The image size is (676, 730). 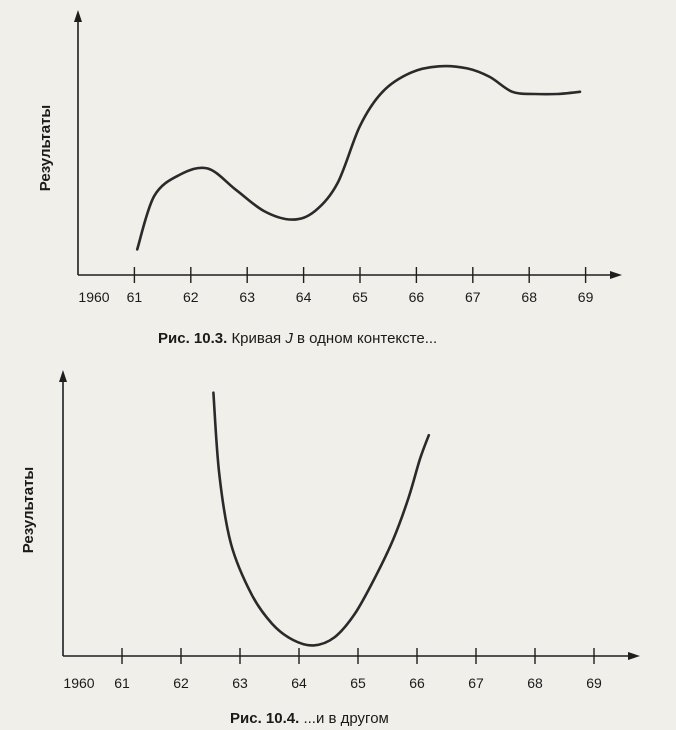 I want to click on caption-italic-letter: J, so click(x=289, y=338).